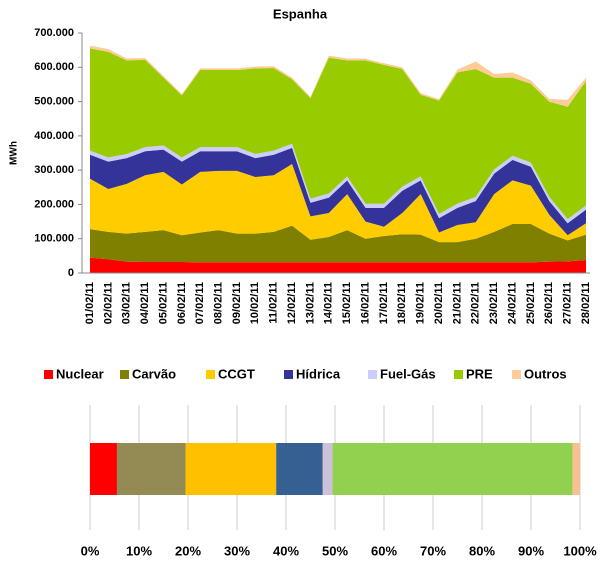 The width and height of the screenshot is (600, 562). Describe the element at coordinates (54, 67) in the screenshot. I see `y-tick-label: 600.000` at that location.